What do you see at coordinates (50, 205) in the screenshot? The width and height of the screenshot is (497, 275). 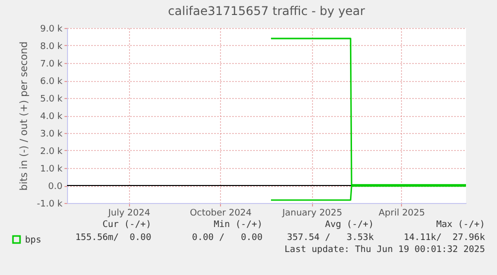 I see `y-tick-label: -1.0 k` at bounding box center [50, 205].